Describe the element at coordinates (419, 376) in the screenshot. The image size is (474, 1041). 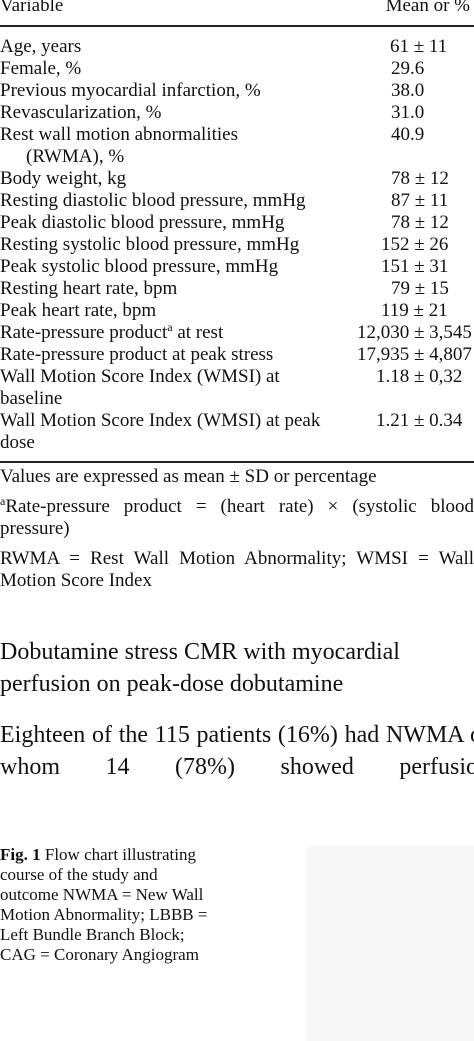
I see `row-value: 1.18 ± 0,32` at that location.